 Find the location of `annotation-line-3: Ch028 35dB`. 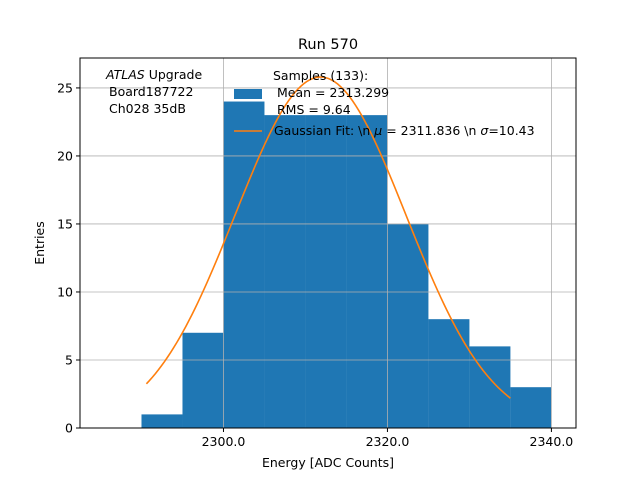

annotation-line-3: Ch028 35dB is located at coordinates (147, 108).